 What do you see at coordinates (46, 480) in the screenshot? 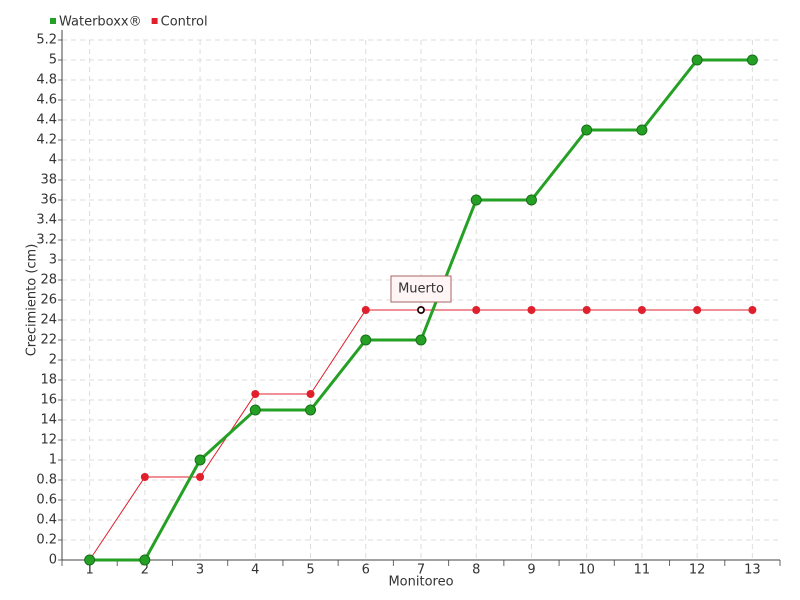
I see `y-tick-label: 0.8` at bounding box center [46, 480].